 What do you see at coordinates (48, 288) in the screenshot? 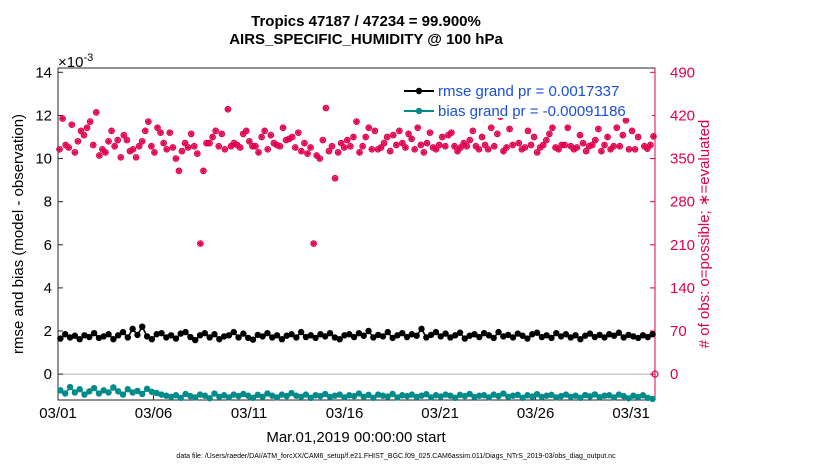
I see `y-tick-label: 4` at bounding box center [48, 288].